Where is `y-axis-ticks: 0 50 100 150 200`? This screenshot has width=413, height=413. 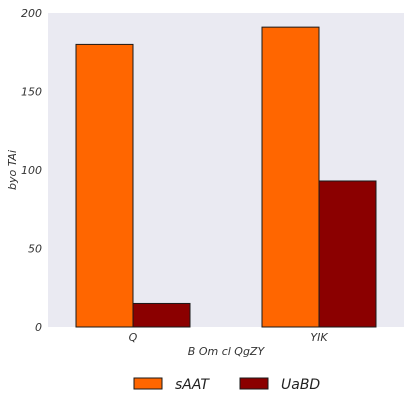
y-axis-ticks: 0 50 100 150 200 is located at coordinates (31, 170).